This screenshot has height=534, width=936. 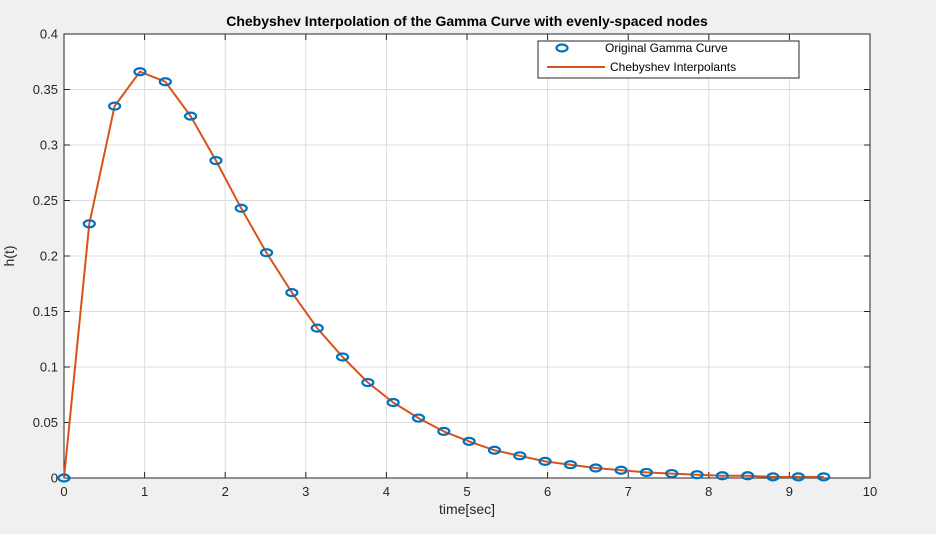 I want to click on y-tick-label: 0.4, so click(x=49, y=34).